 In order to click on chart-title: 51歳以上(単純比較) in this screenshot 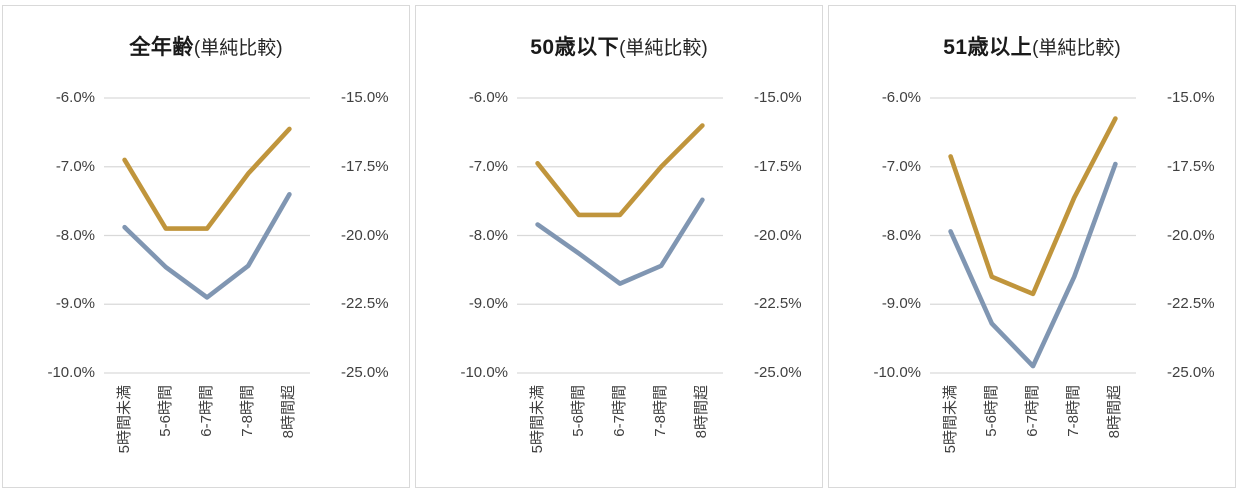, I will do `click(1032, 49)`.